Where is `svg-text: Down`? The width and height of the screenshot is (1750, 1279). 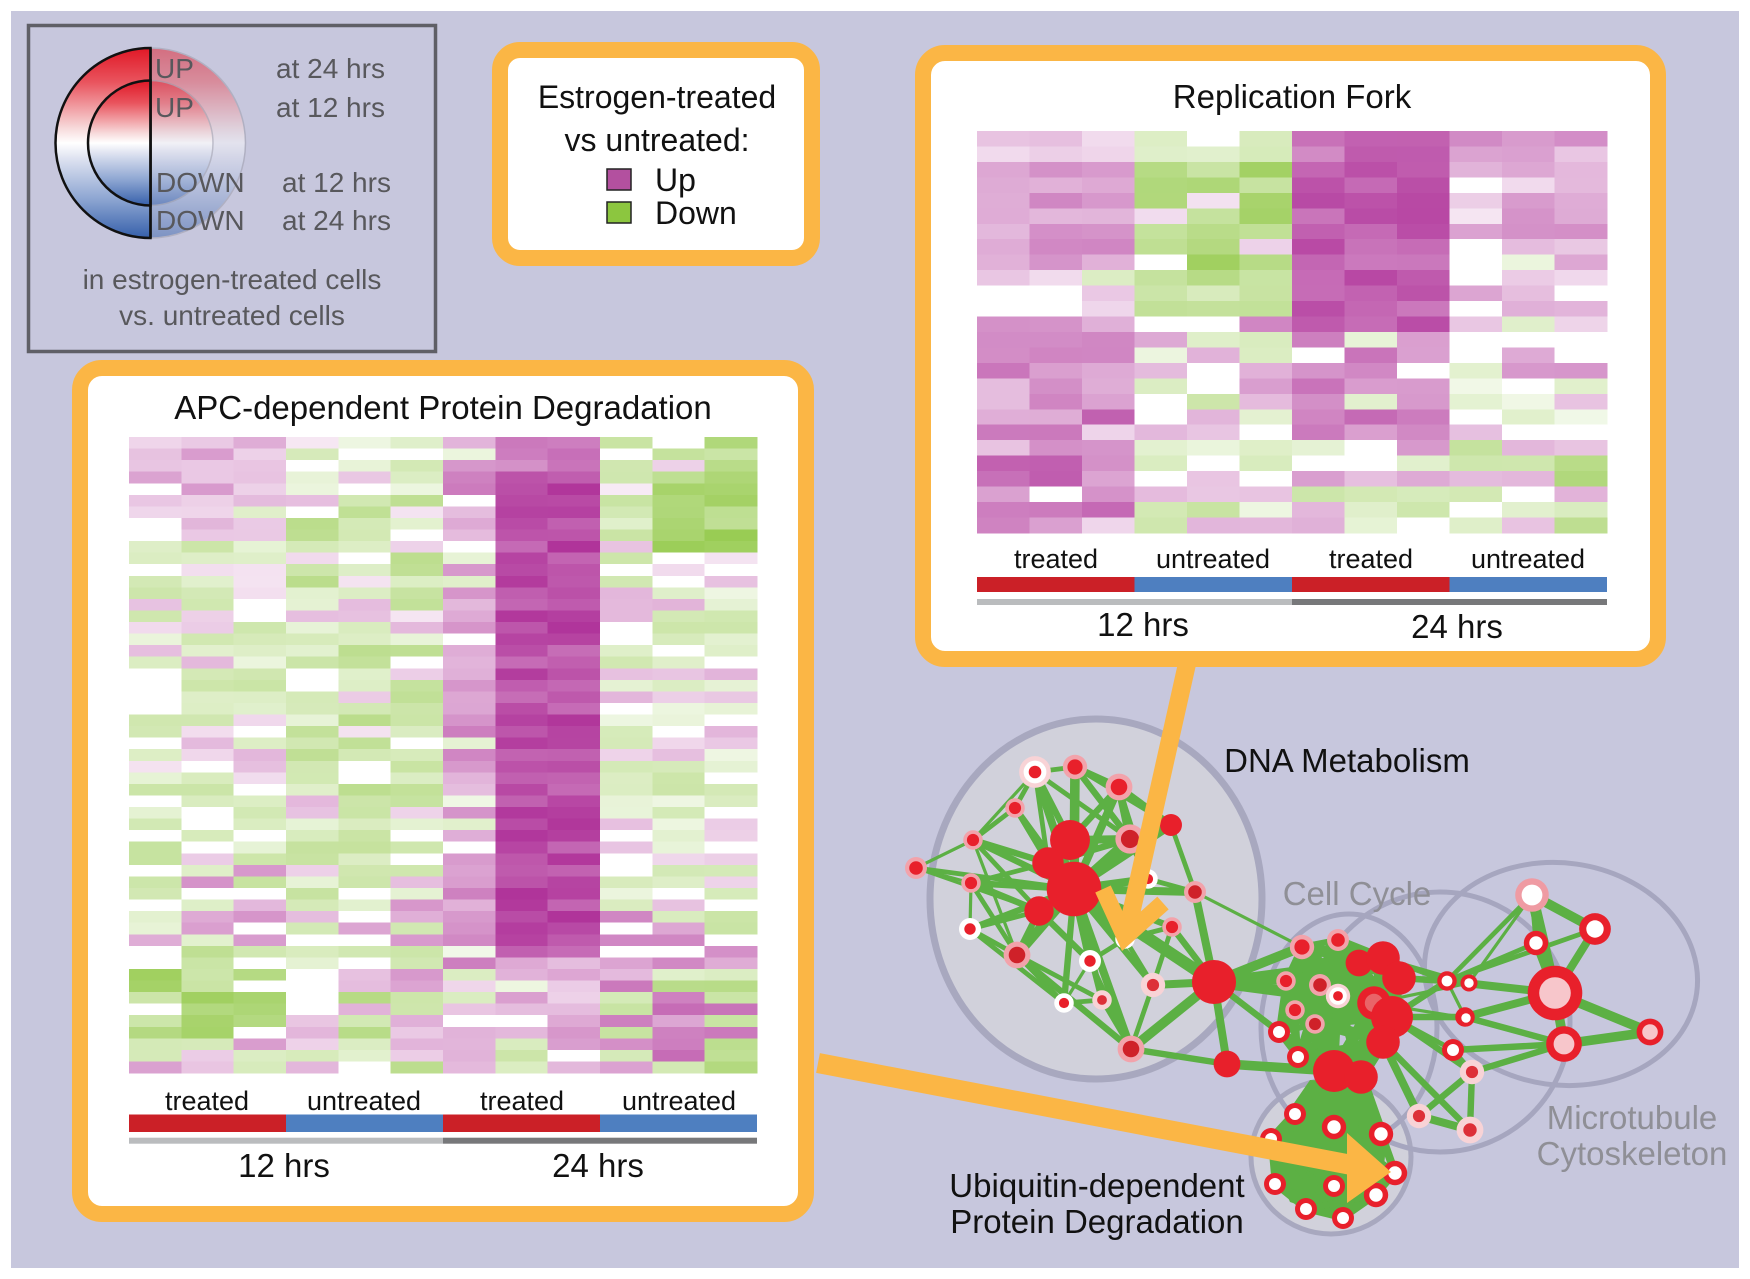 svg-text: Down is located at coordinates (696, 213).